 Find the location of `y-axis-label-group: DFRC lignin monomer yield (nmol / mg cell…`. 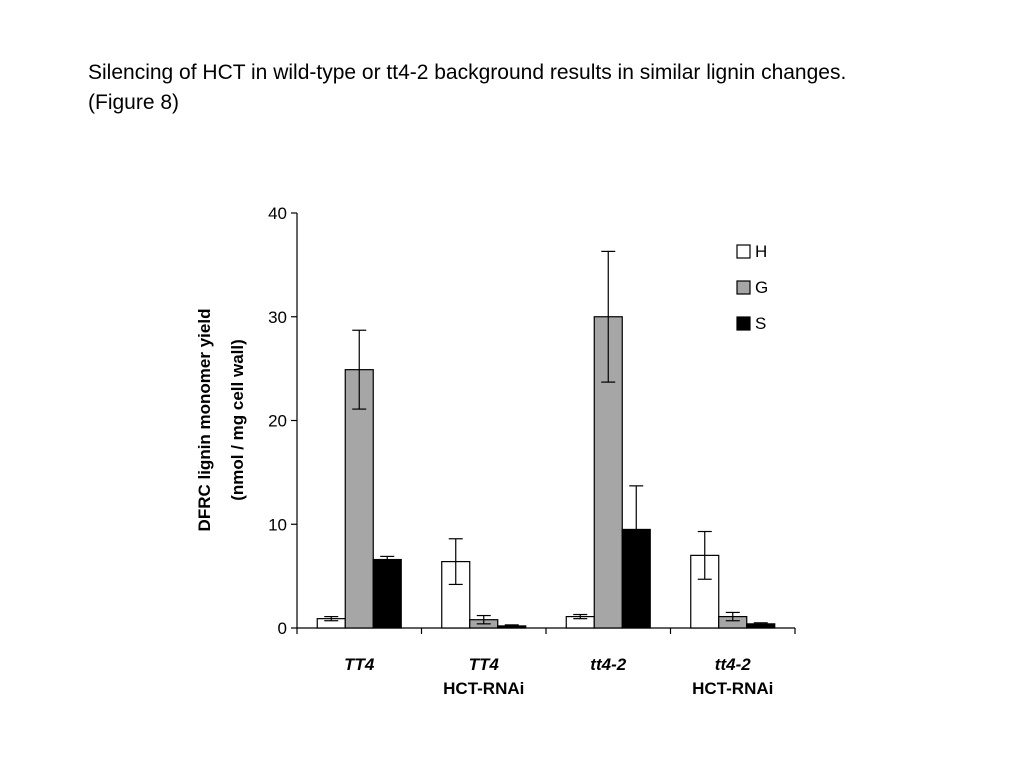

y-axis-label-group: DFRC lignin monomer yield (nmol / mg cell… is located at coordinates (221, 420).